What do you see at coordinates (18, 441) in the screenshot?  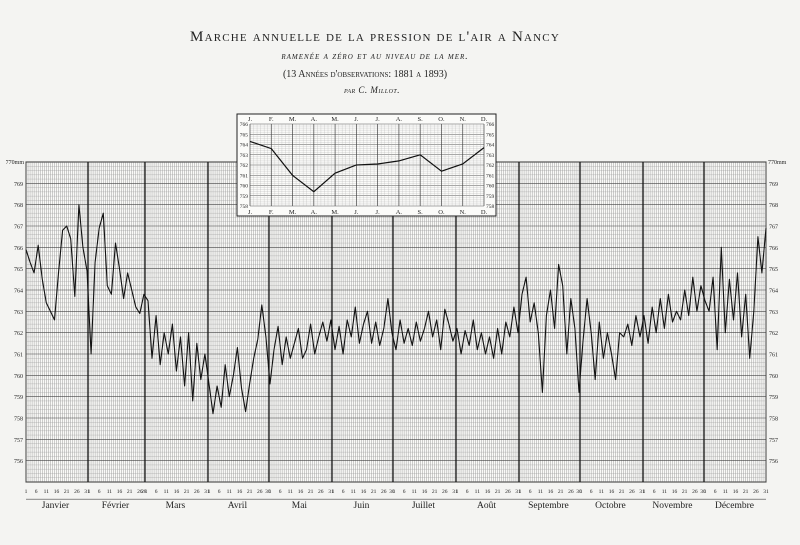 I see `y-tick-label-left: 757` at bounding box center [18, 441].